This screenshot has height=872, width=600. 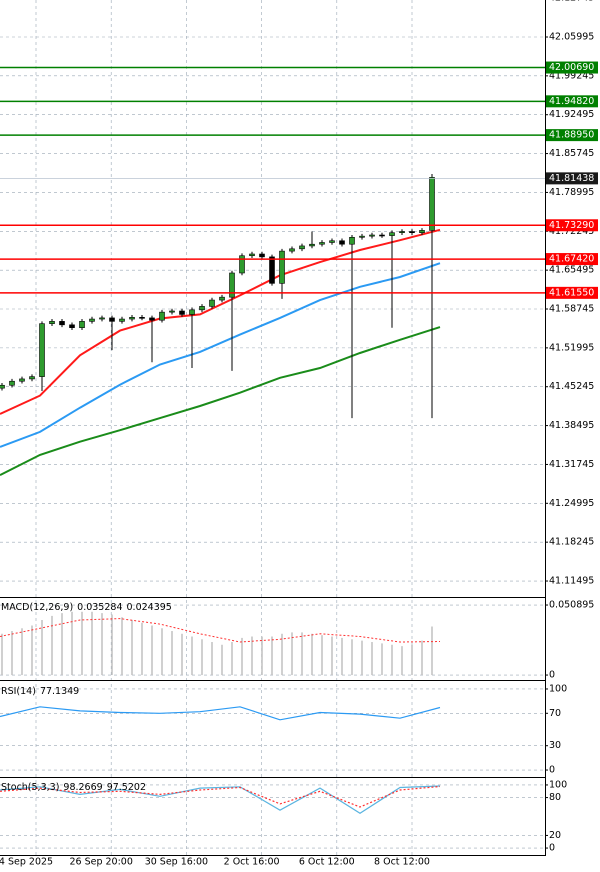 What do you see at coordinates (555, 745) in the screenshot?
I see `y-tick-label: 30` at bounding box center [555, 745].